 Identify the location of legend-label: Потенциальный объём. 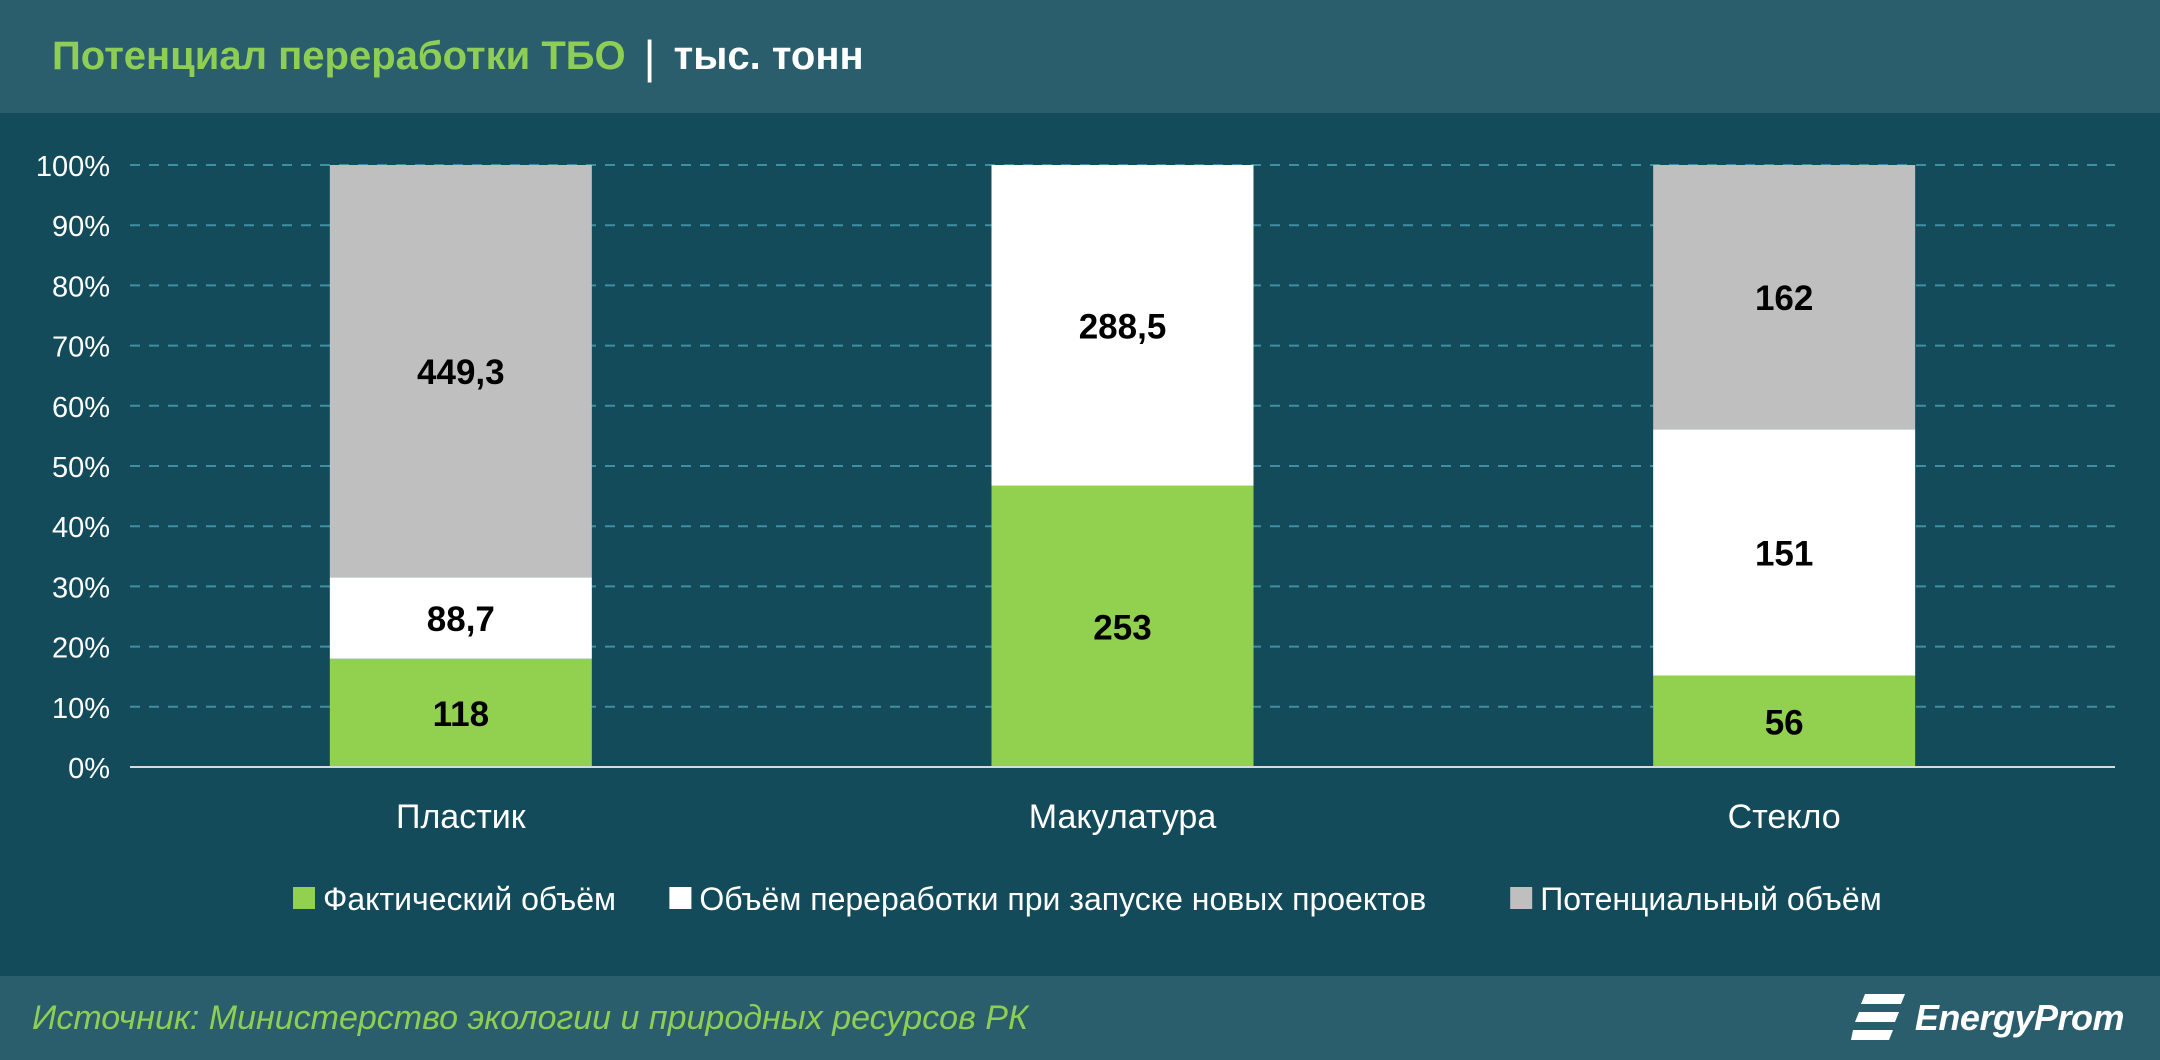
(1711, 899).